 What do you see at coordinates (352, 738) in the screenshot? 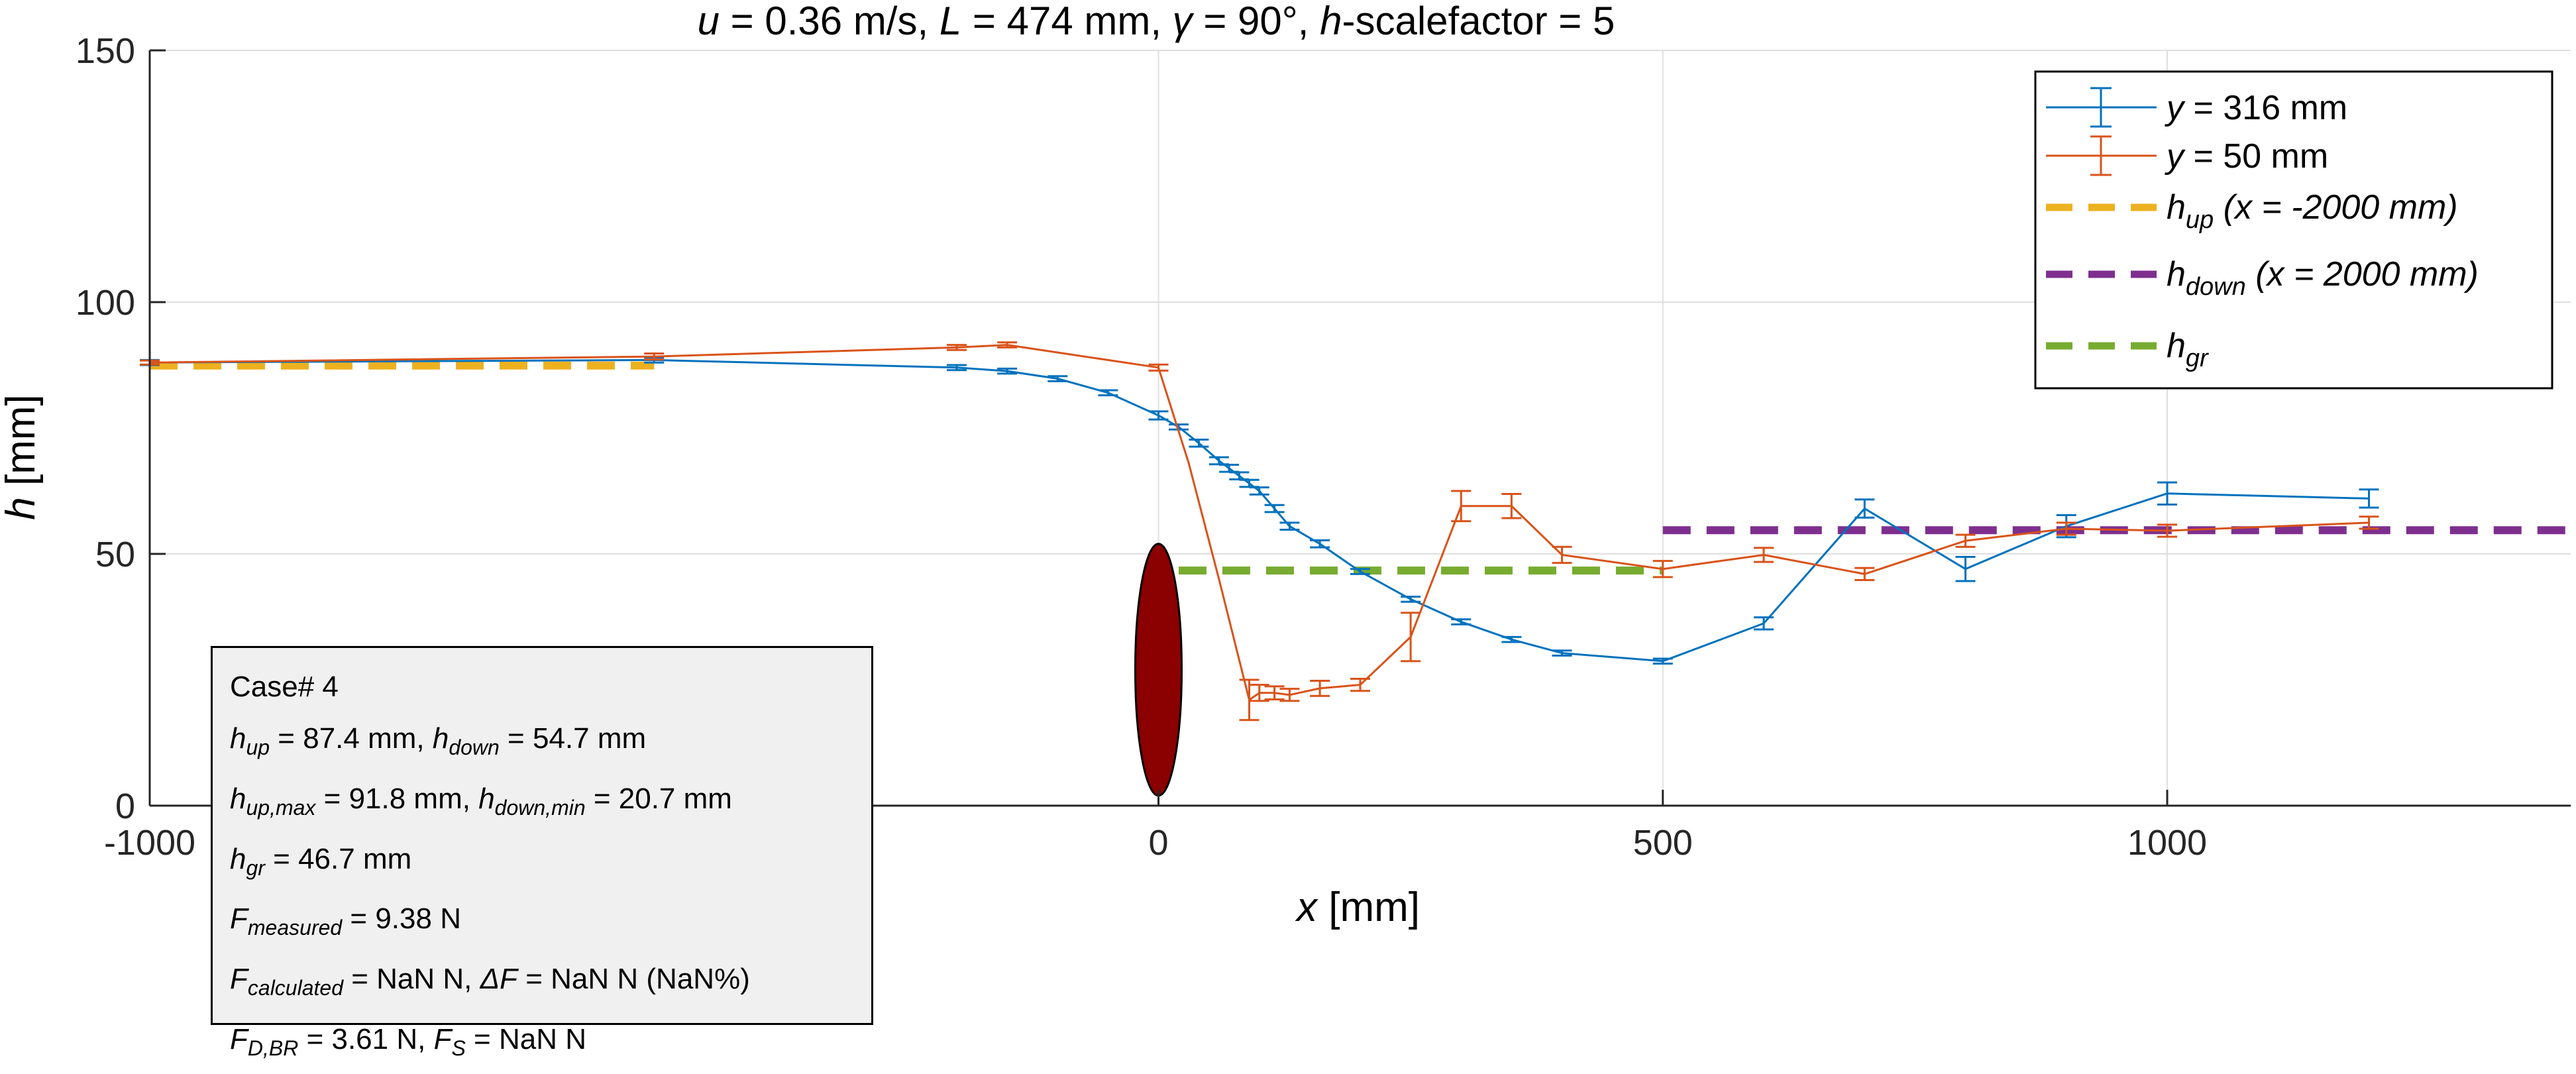
I see `info-h-up-value: = 87.4 mm,` at bounding box center [352, 738].